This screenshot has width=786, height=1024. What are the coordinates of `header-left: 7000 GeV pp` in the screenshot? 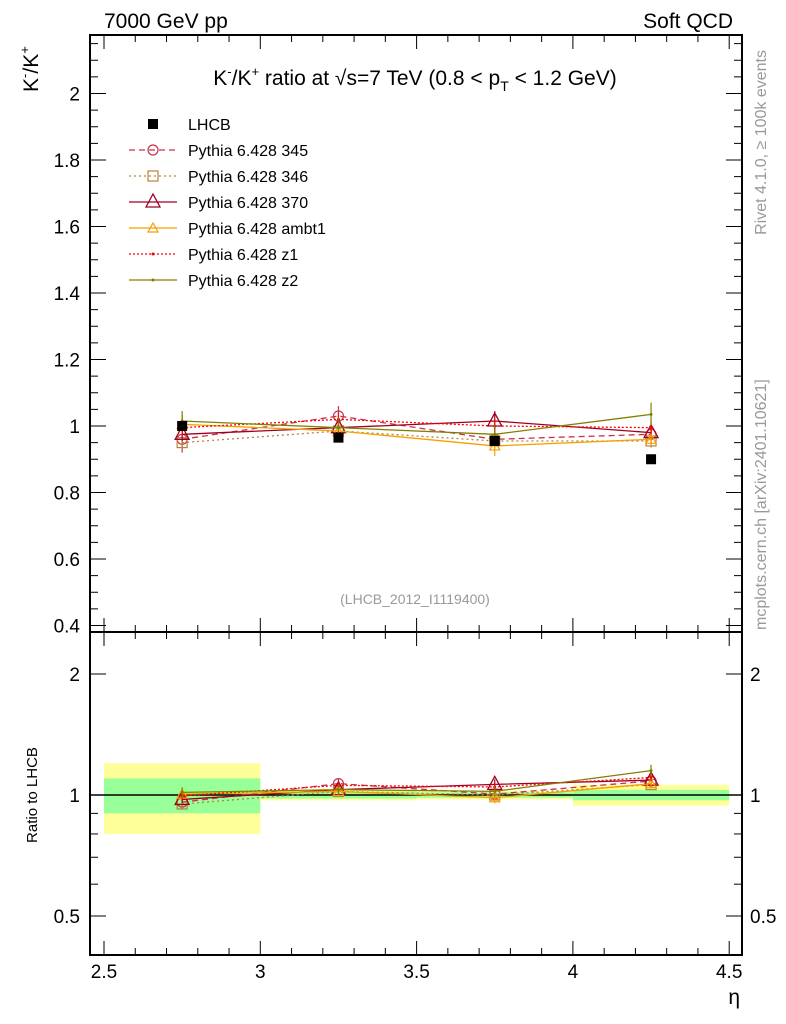 It's located at (166, 21).